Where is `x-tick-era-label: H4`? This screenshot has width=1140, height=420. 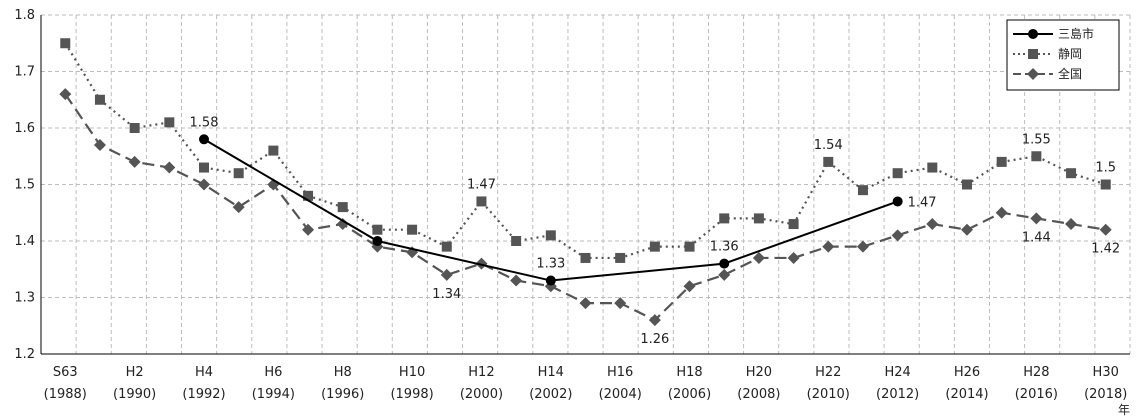 x-tick-era-label: H4 is located at coordinates (204, 372).